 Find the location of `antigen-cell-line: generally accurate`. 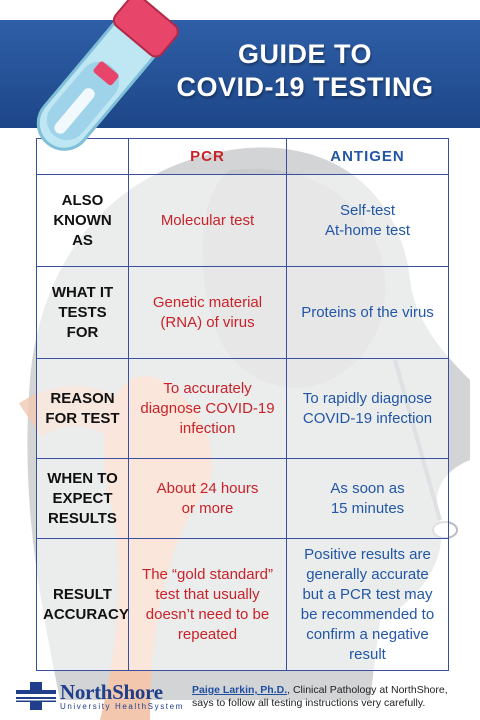

antigen-cell-line: generally accurate is located at coordinates (367, 574).